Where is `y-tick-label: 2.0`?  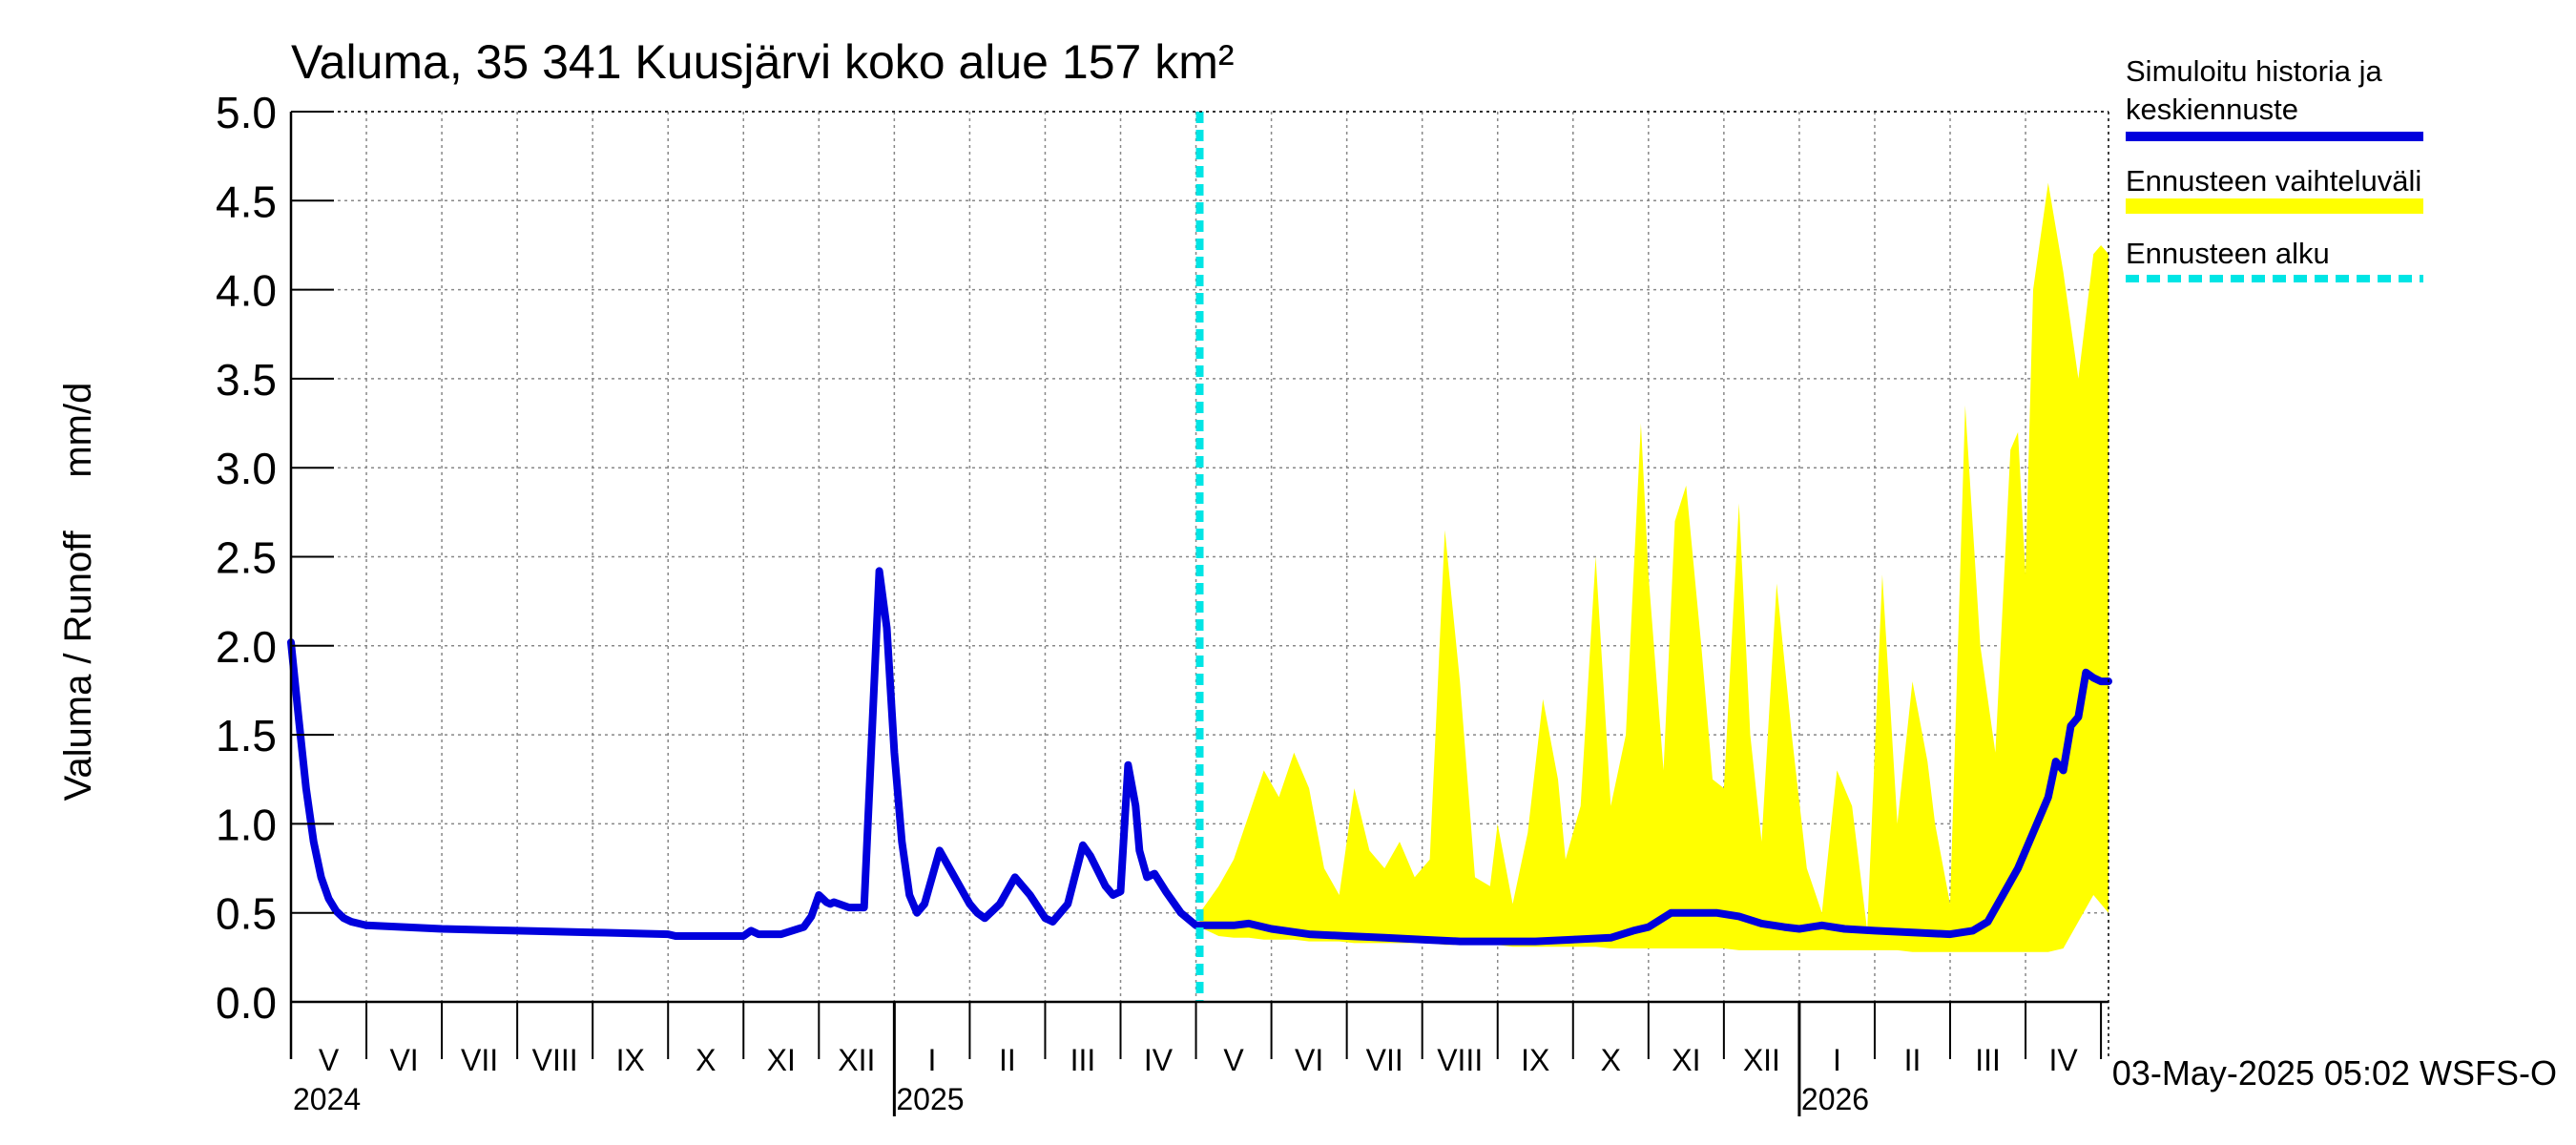
y-tick-label: 2.0 is located at coordinates (246, 647).